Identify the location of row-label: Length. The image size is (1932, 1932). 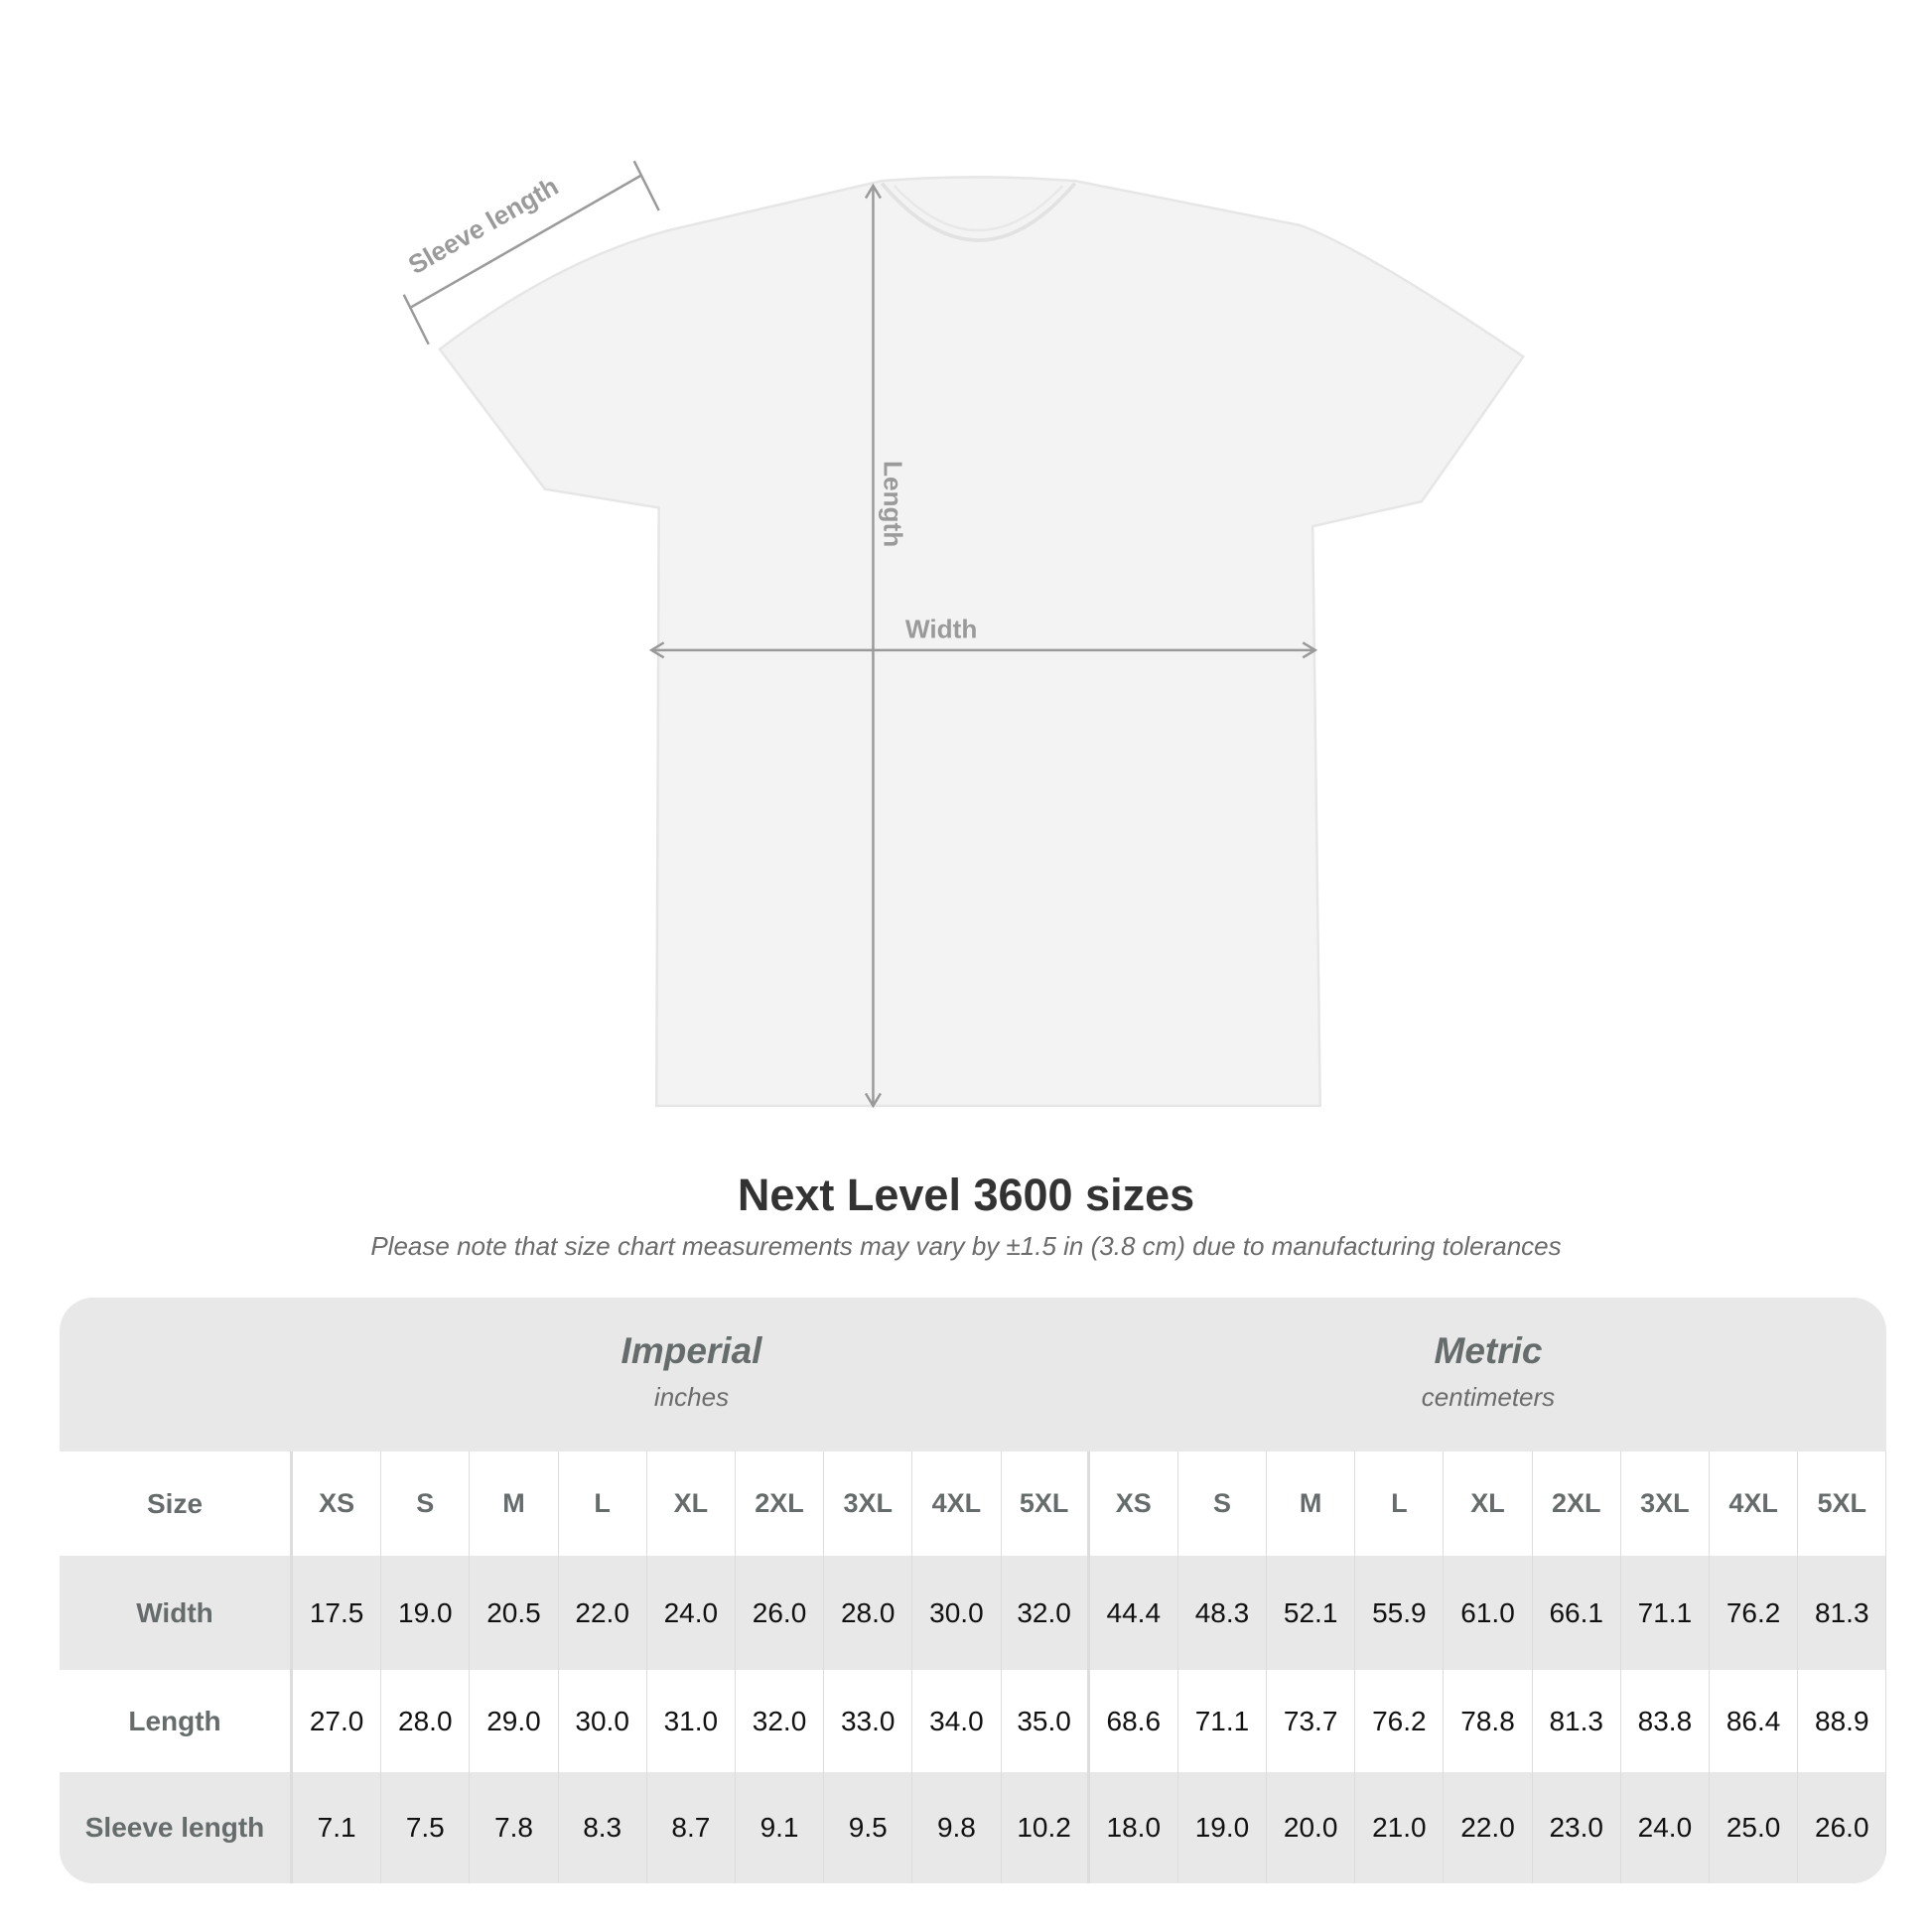
(176, 1721).